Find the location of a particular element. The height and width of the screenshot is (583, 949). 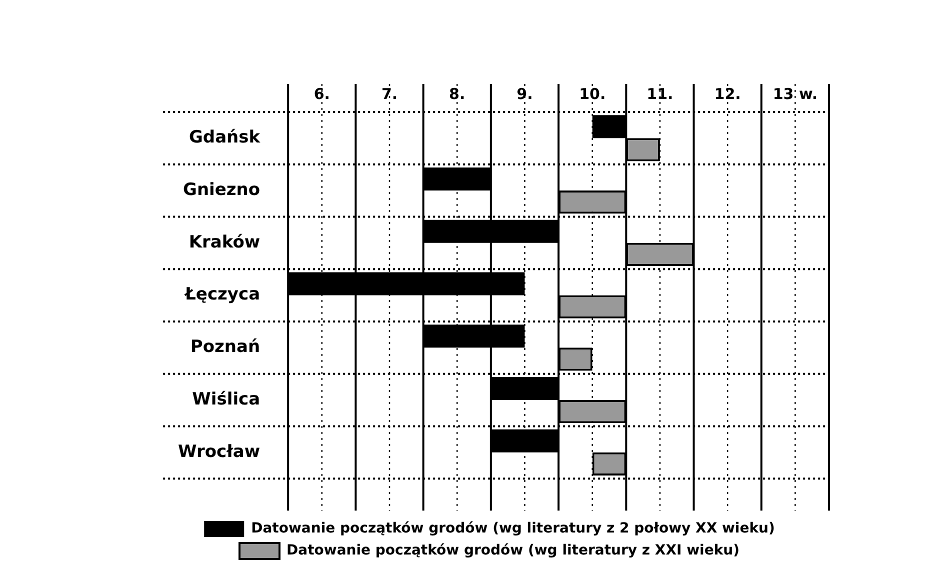

x-tick-label: 13 w. is located at coordinates (795, 93).